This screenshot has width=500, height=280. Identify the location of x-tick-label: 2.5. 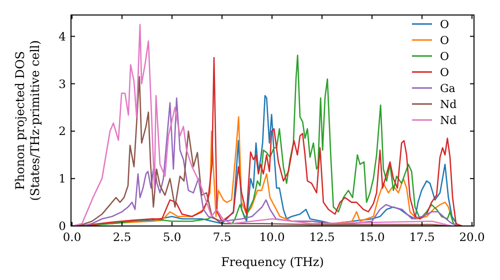
(122, 237).